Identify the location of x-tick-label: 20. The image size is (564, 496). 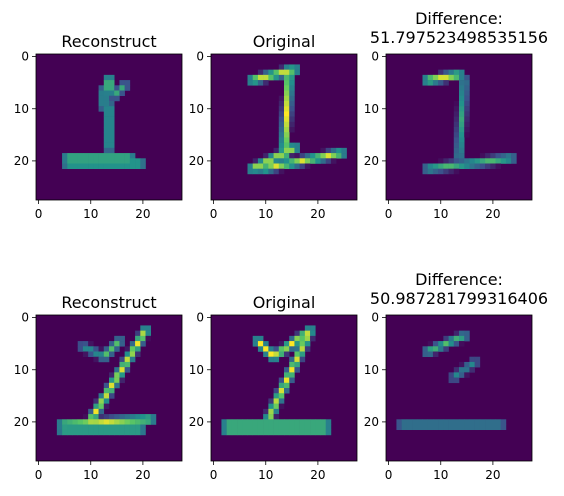
(317, 475).